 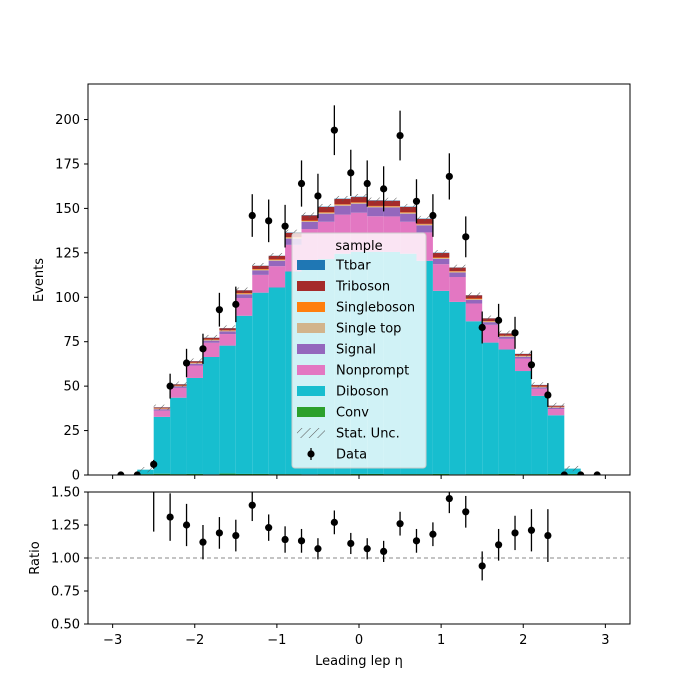 What do you see at coordinates (359, 640) in the screenshot?
I see `x-tick-label: 0` at bounding box center [359, 640].